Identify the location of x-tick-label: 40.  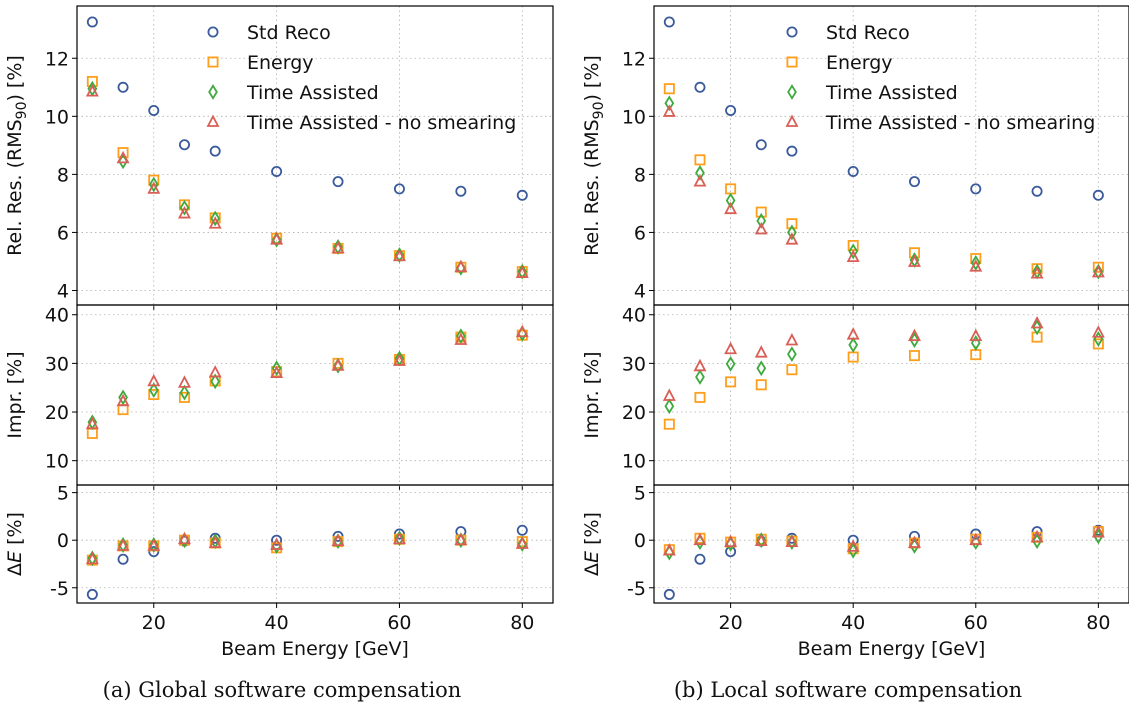
(853, 623).